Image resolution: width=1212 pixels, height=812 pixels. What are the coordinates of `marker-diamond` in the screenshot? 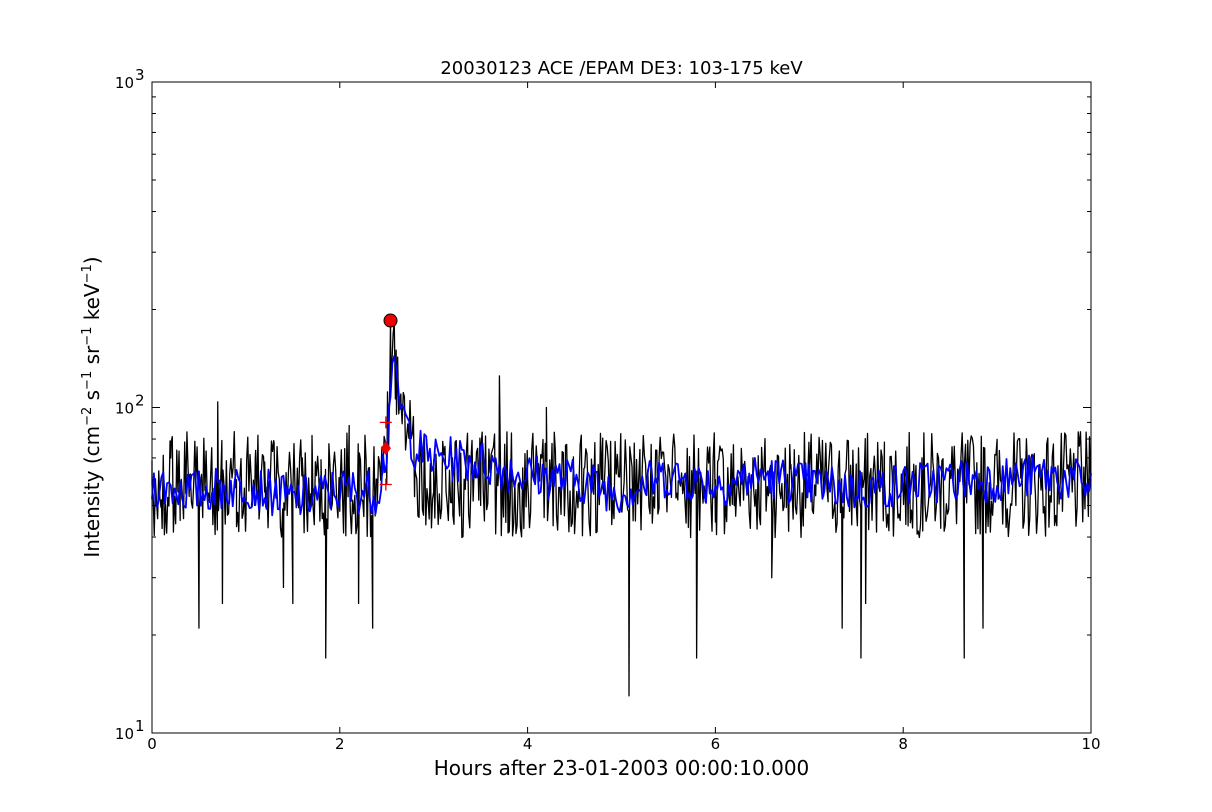 It's located at (385, 448).